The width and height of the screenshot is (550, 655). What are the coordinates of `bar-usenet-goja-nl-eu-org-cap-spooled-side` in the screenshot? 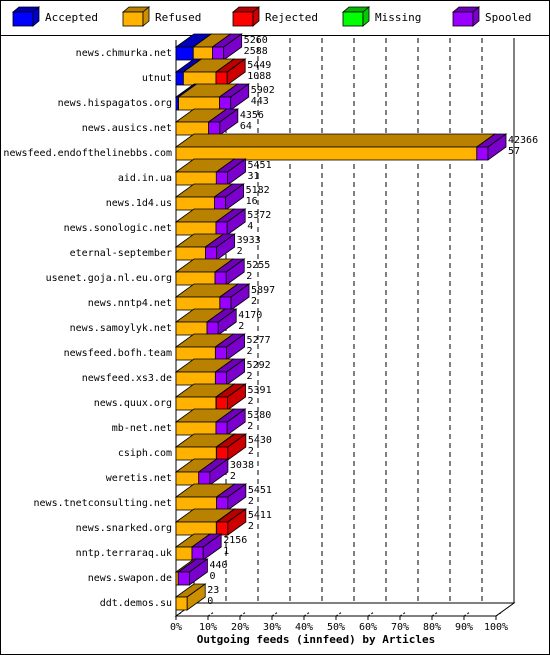 It's located at (235, 272).